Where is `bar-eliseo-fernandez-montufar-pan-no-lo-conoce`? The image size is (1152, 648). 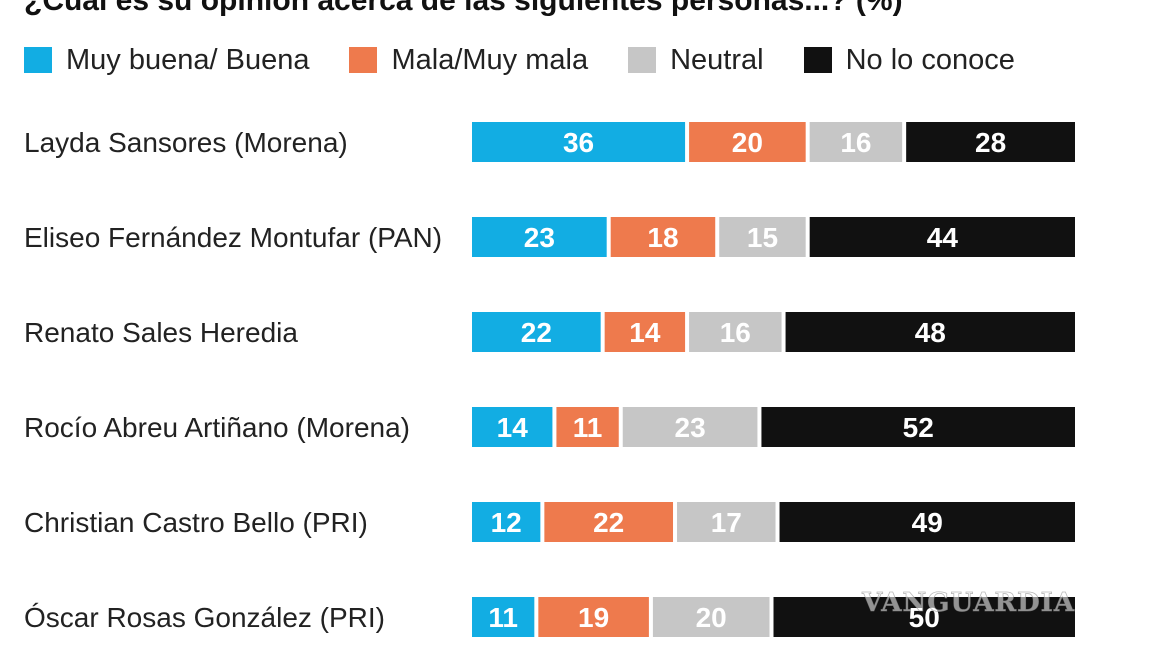
bar-eliseo-fernandez-montufar-pan-no-lo-conoce is located at coordinates (942, 237).